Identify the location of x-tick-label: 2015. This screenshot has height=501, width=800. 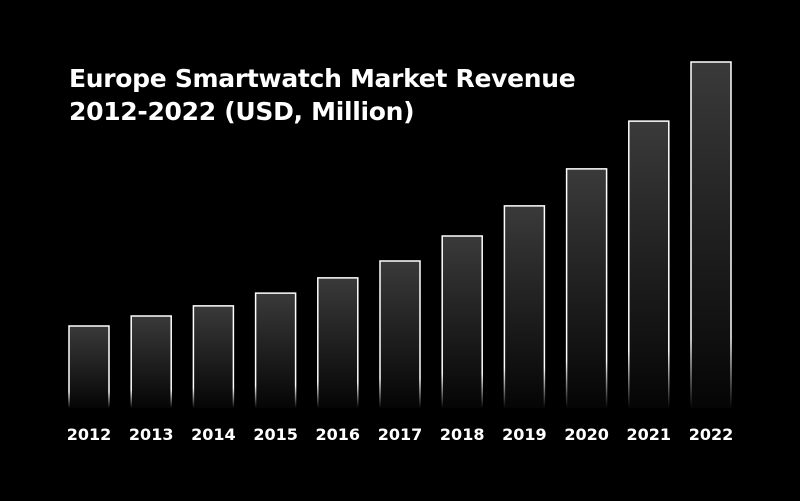
(275, 434).